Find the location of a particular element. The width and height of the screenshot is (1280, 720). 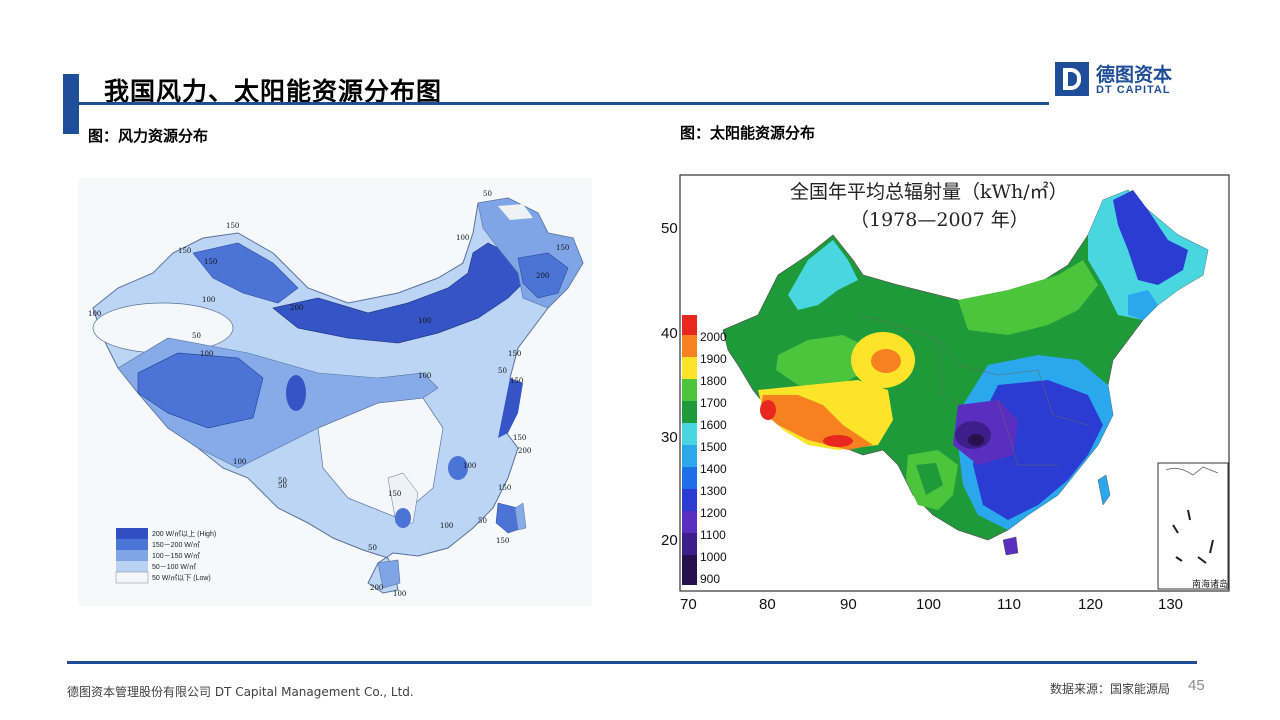

wind-legend-label-0: 200 W/㎡以上 (High) is located at coordinates (184, 533).